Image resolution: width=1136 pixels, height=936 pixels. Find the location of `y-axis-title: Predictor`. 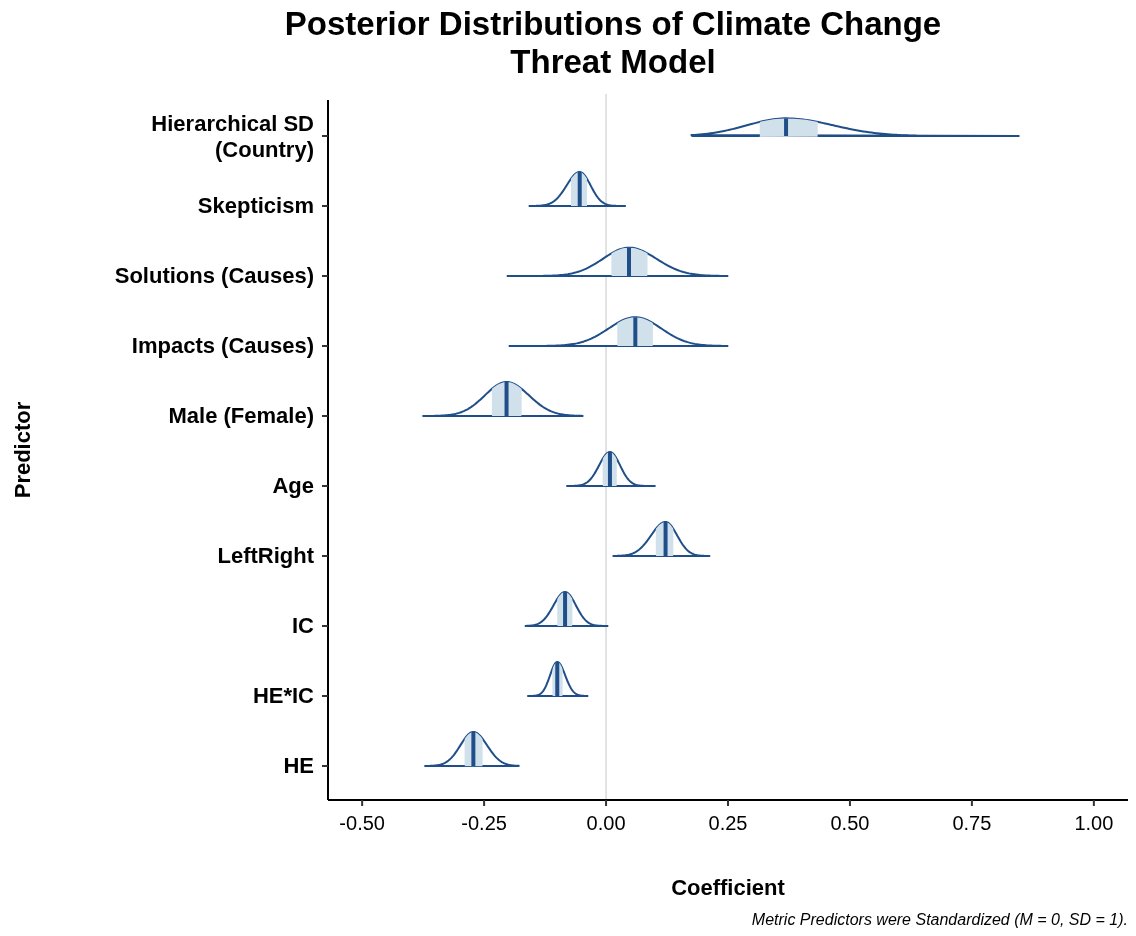

y-axis-title: Predictor is located at coordinates (22, 450).